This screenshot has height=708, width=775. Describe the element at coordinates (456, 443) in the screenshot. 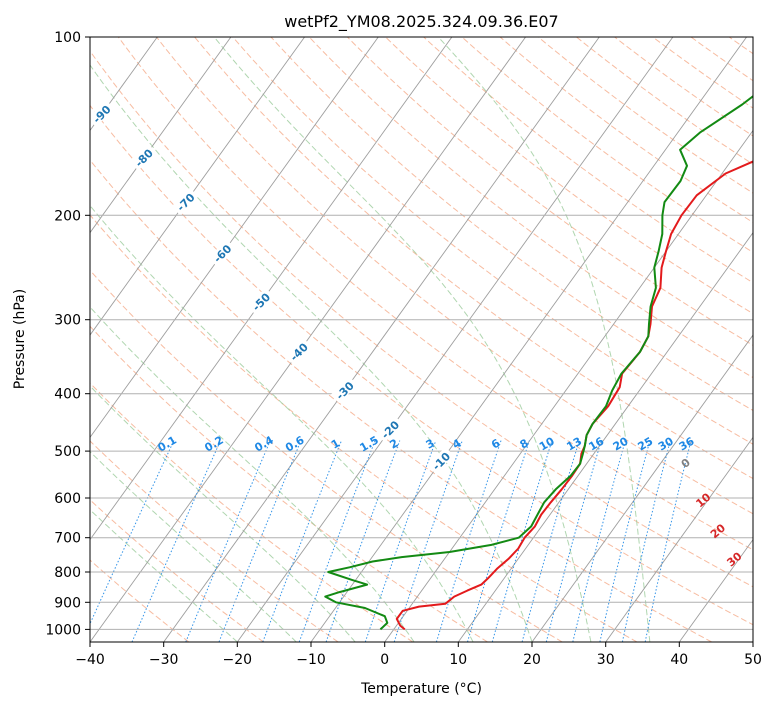

I see `mixing-ratio-label: 4` at that location.